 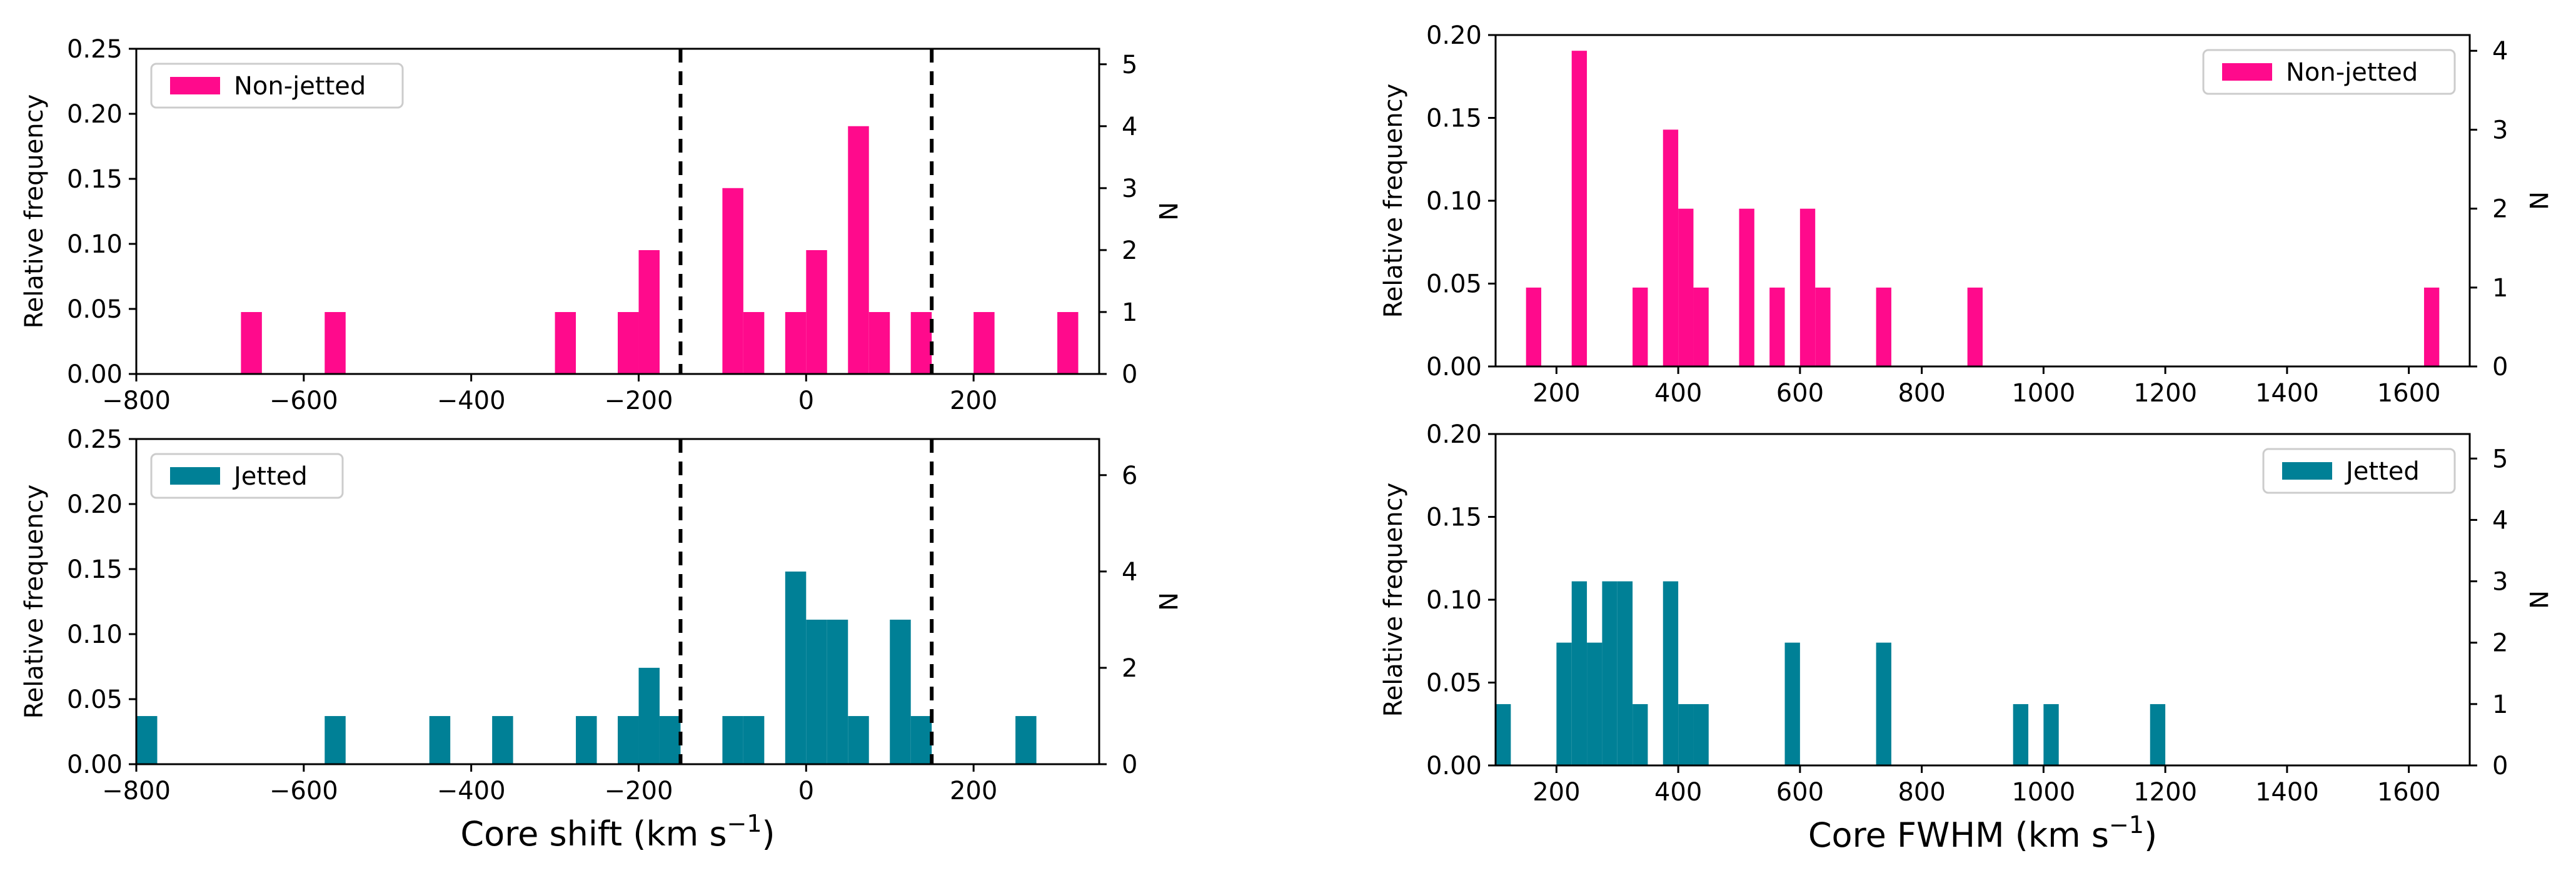 I want to click on x-tick-label: 400, so click(x=1678, y=792).